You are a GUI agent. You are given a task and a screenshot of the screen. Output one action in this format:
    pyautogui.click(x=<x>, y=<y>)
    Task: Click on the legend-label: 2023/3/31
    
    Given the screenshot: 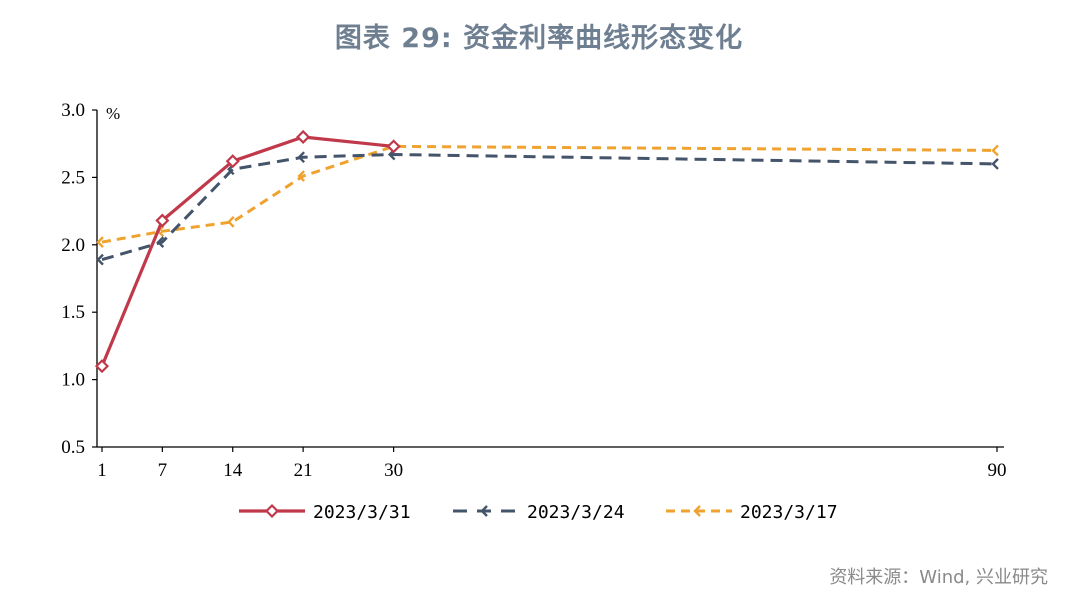 What is the action you would take?
    pyautogui.click(x=362, y=512)
    